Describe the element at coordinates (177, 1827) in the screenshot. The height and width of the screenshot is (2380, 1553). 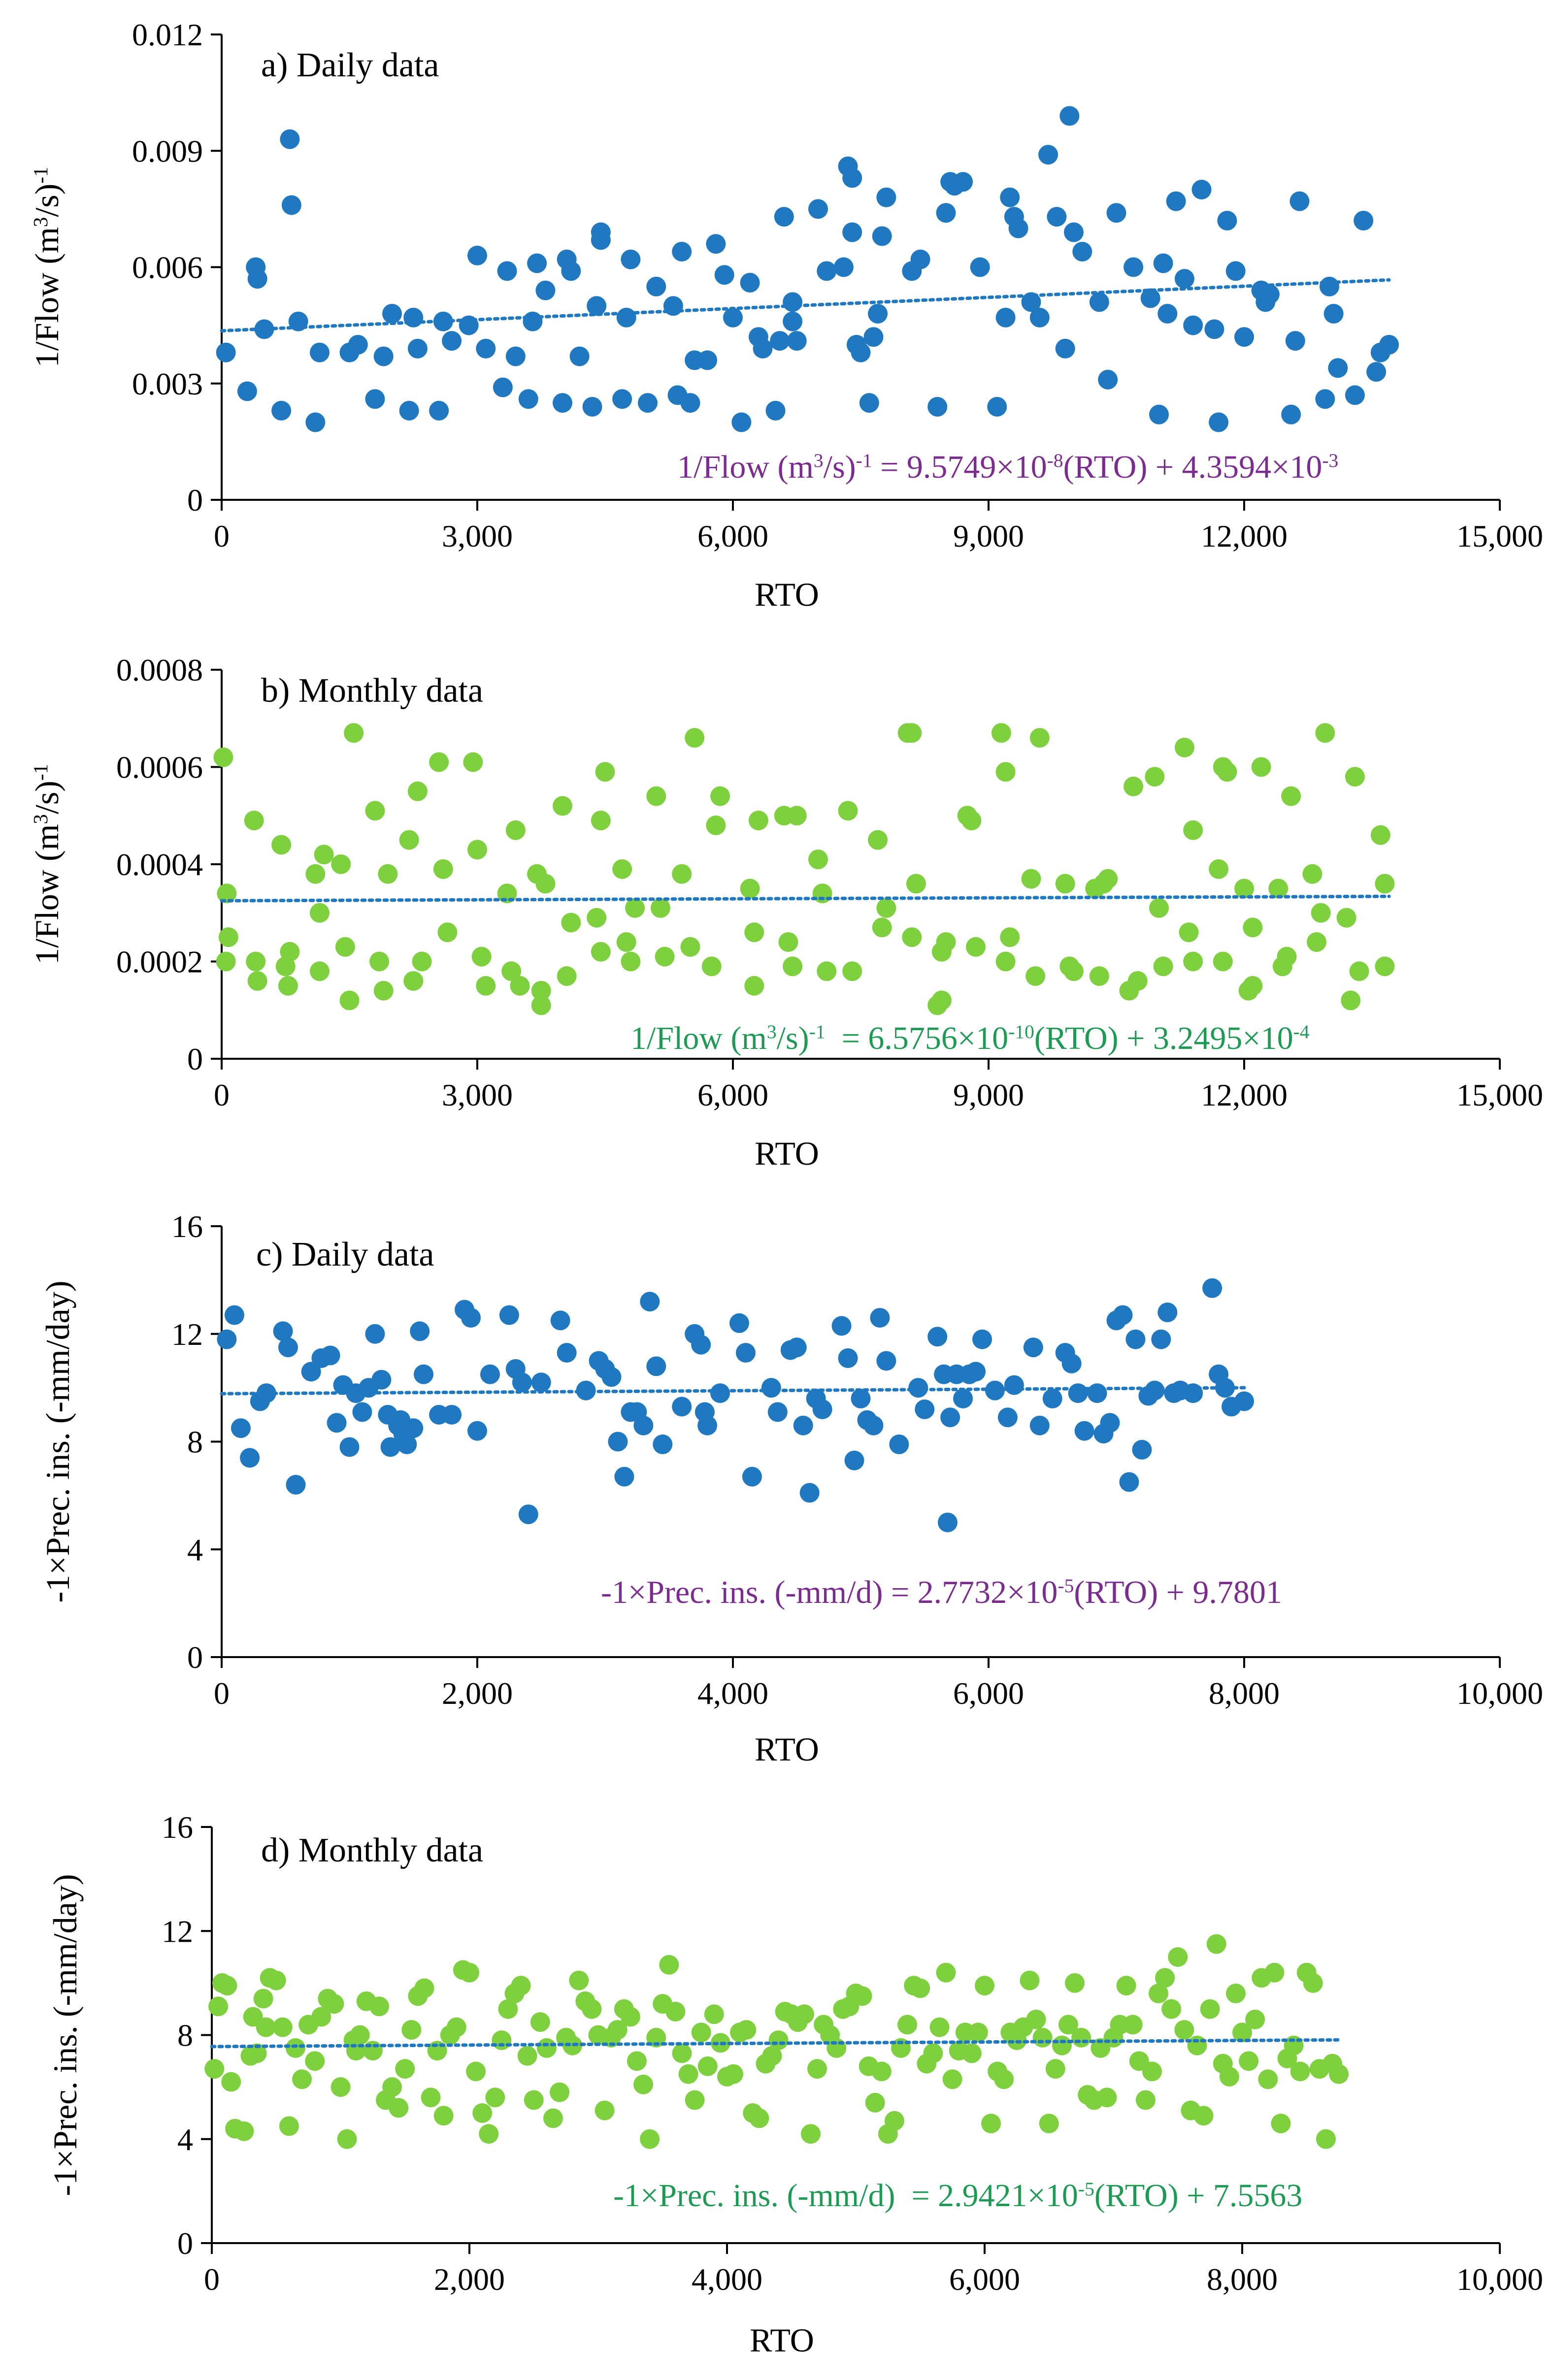
I see `y-tick-label: 16` at that location.